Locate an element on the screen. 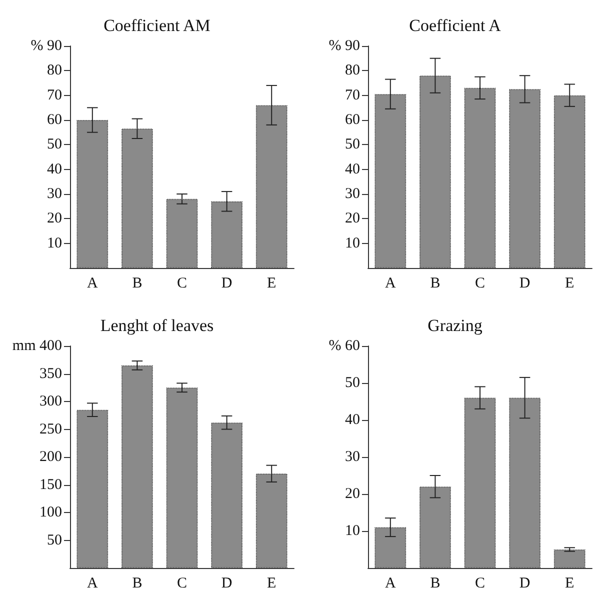 The height and width of the screenshot is (607, 615). y-tick-label: 150 is located at coordinates (51, 484).